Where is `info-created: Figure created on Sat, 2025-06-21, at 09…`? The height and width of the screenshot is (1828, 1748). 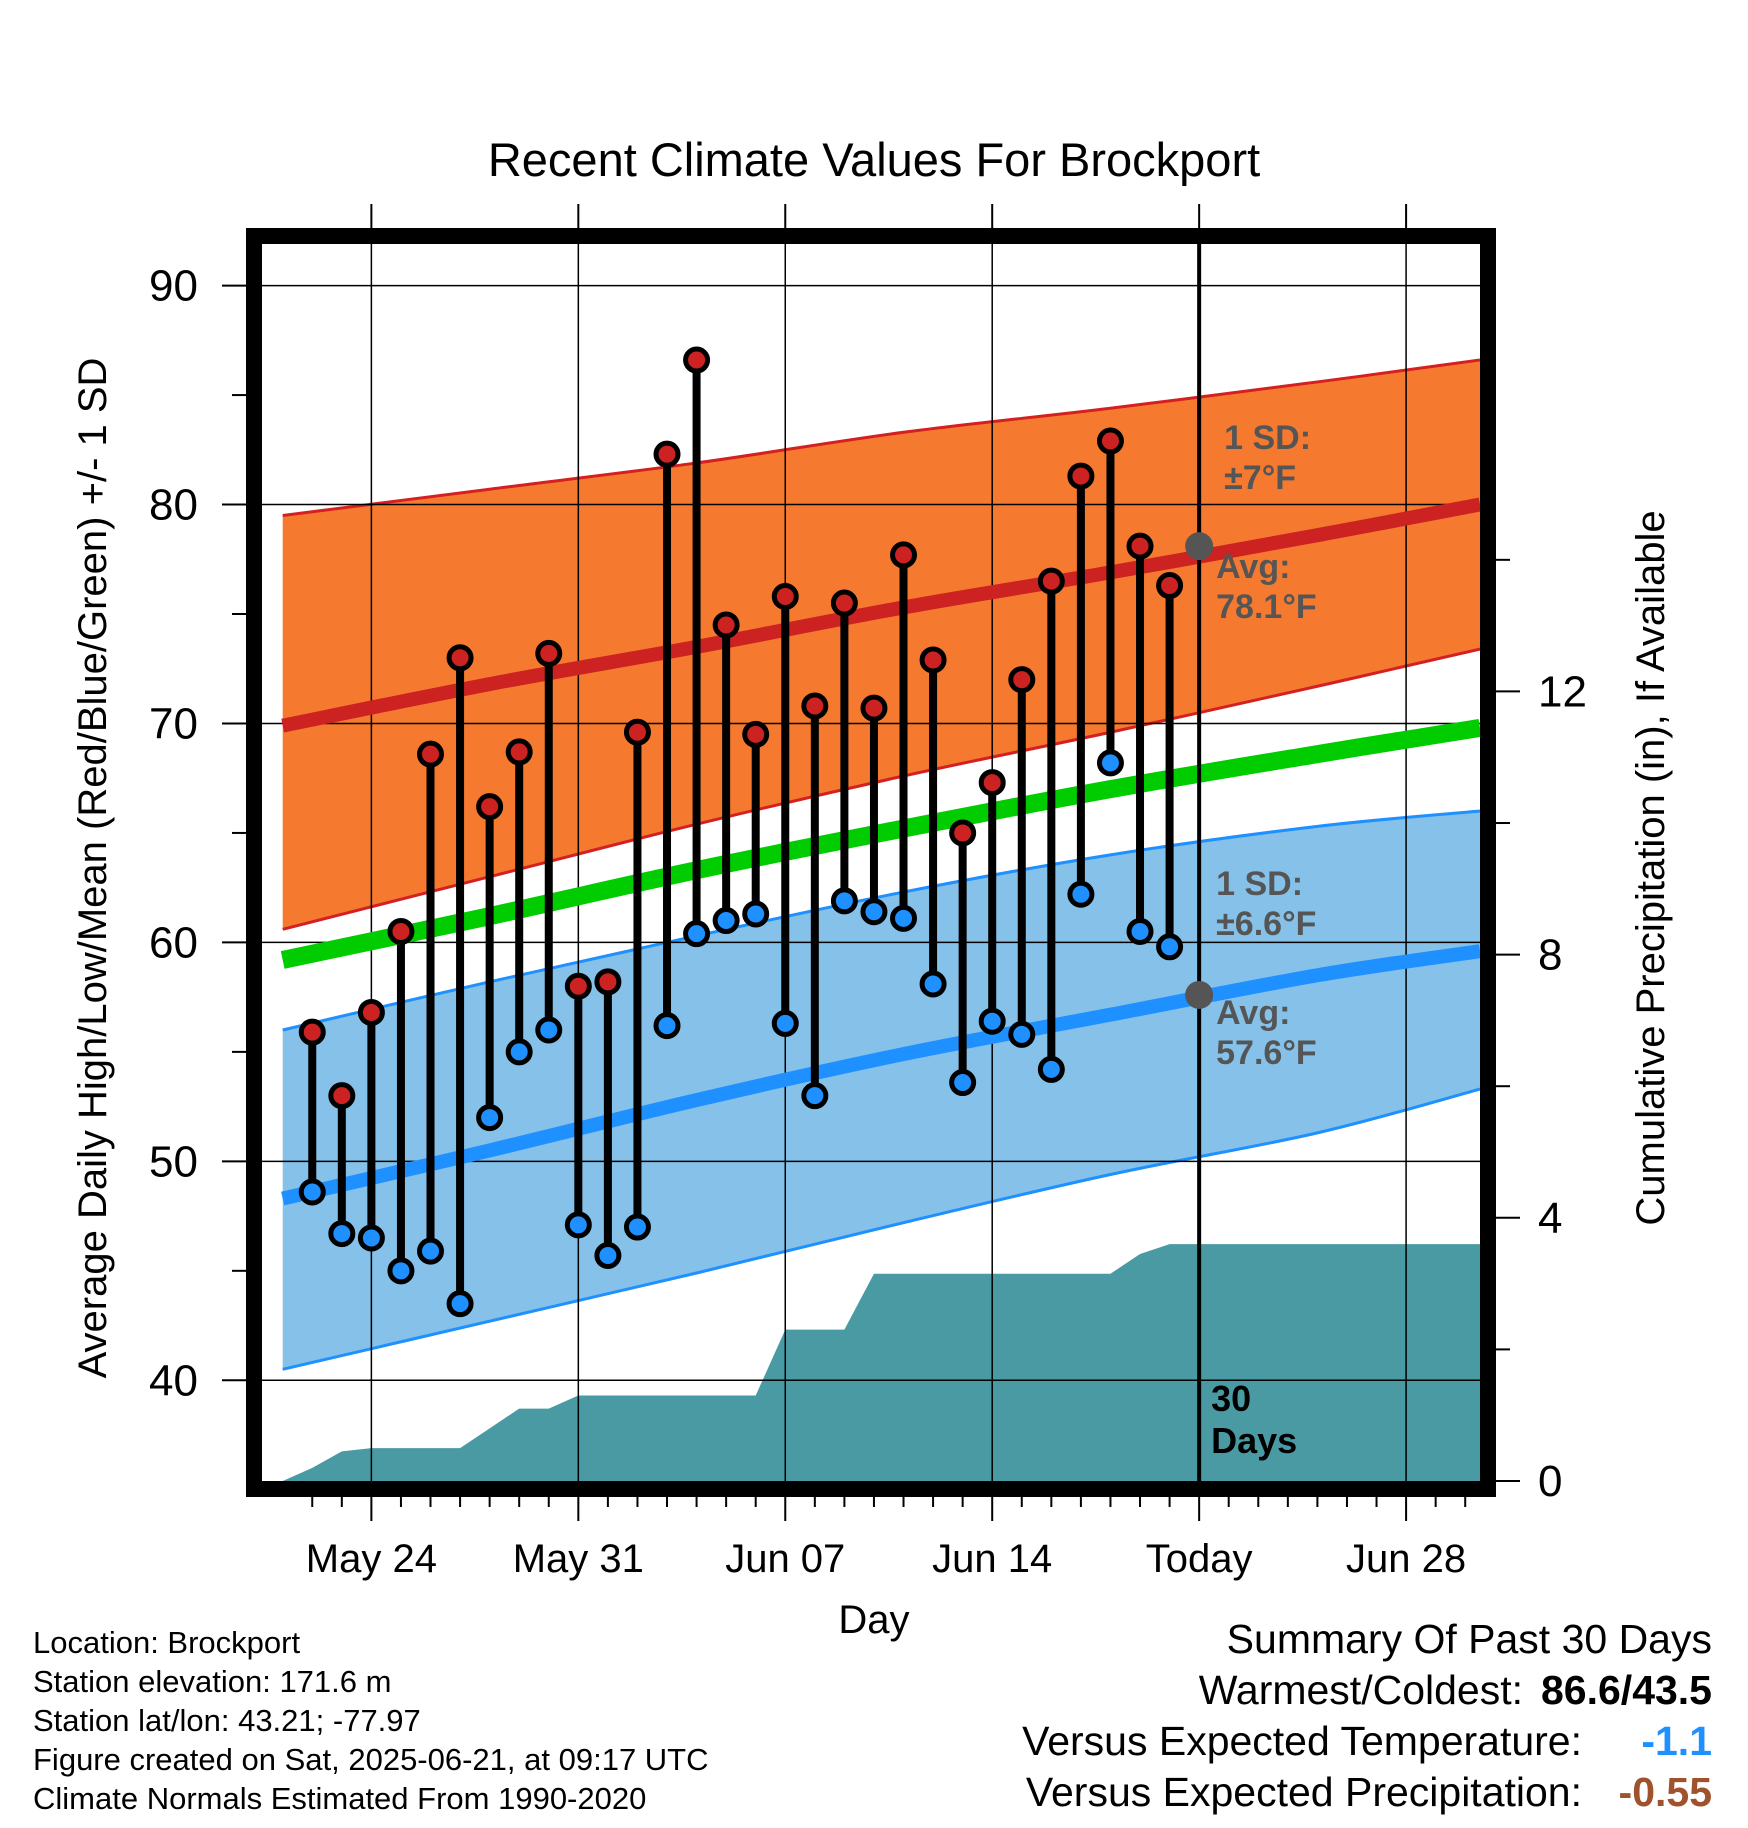 info-created: Figure created on Sat, 2025-06-21, at 09… is located at coordinates (371, 1759).